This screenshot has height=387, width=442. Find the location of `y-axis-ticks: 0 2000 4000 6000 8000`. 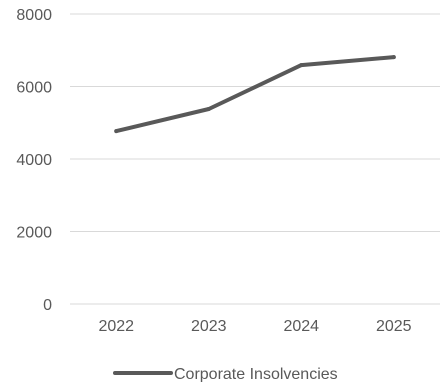

y-axis-ticks: 0 2000 4000 6000 8000 is located at coordinates (34, 160).